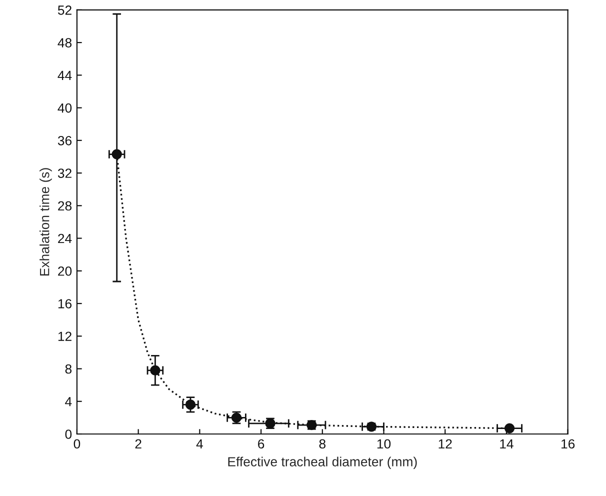 The height and width of the screenshot is (496, 606). Describe the element at coordinates (65, 43) in the screenshot. I see `y-tick-label: 48` at that location.